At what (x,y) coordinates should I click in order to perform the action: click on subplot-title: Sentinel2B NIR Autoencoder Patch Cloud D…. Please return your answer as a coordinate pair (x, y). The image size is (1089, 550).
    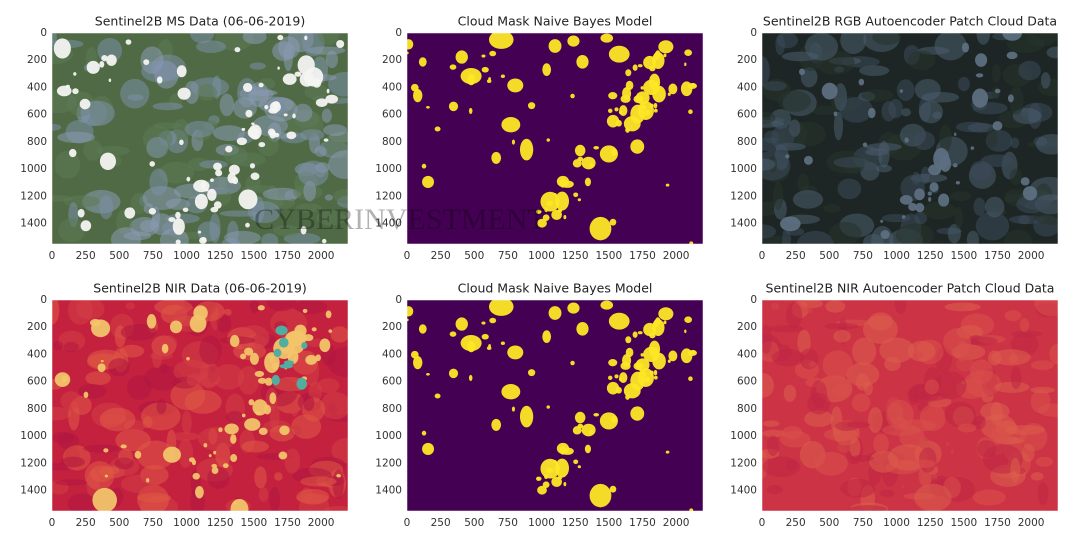
    Looking at the image, I should click on (910, 288).